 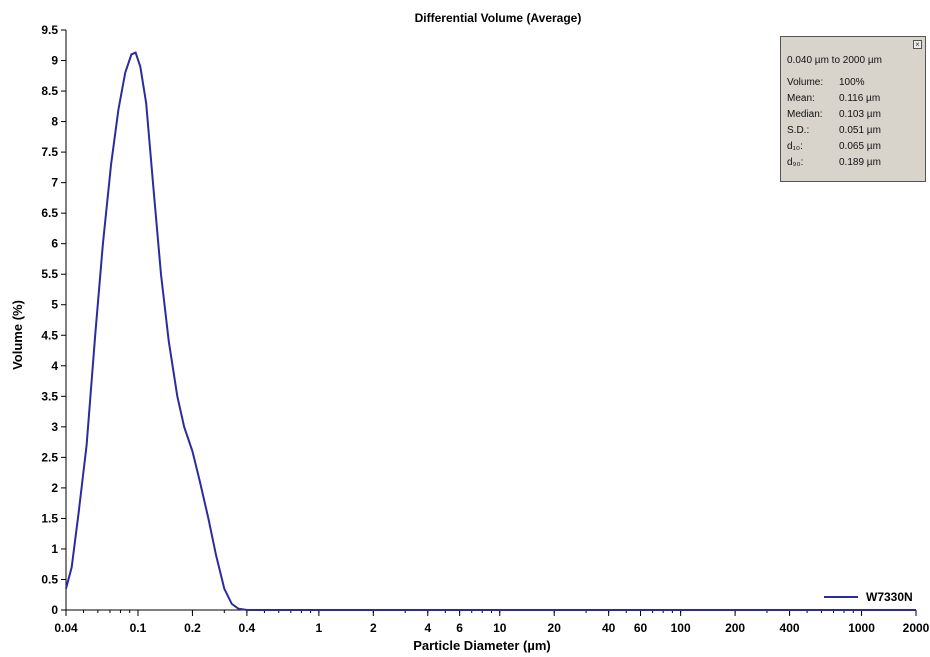 What do you see at coordinates (790, 628) in the screenshot?
I see `x-tick-label: 400` at bounding box center [790, 628].